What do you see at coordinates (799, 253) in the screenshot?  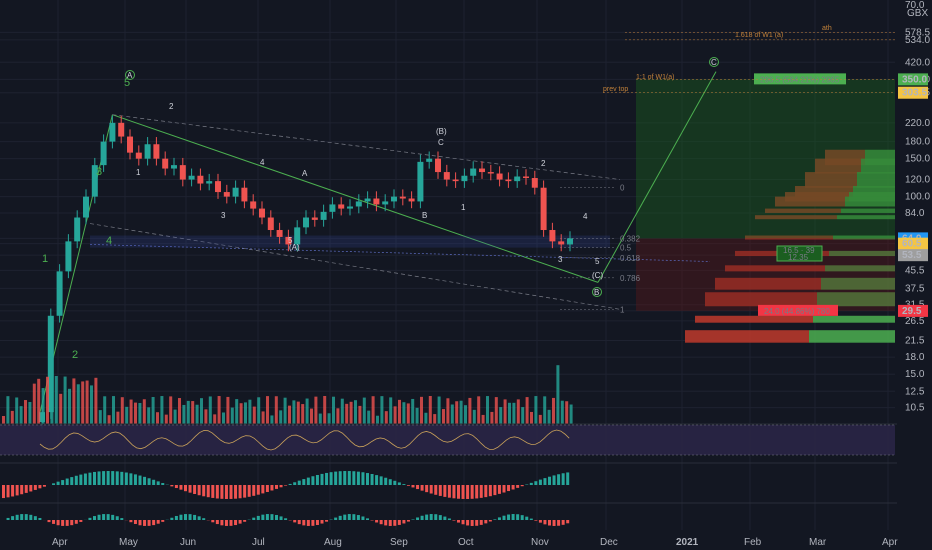 I see `position-box` at bounding box center [799, 253].